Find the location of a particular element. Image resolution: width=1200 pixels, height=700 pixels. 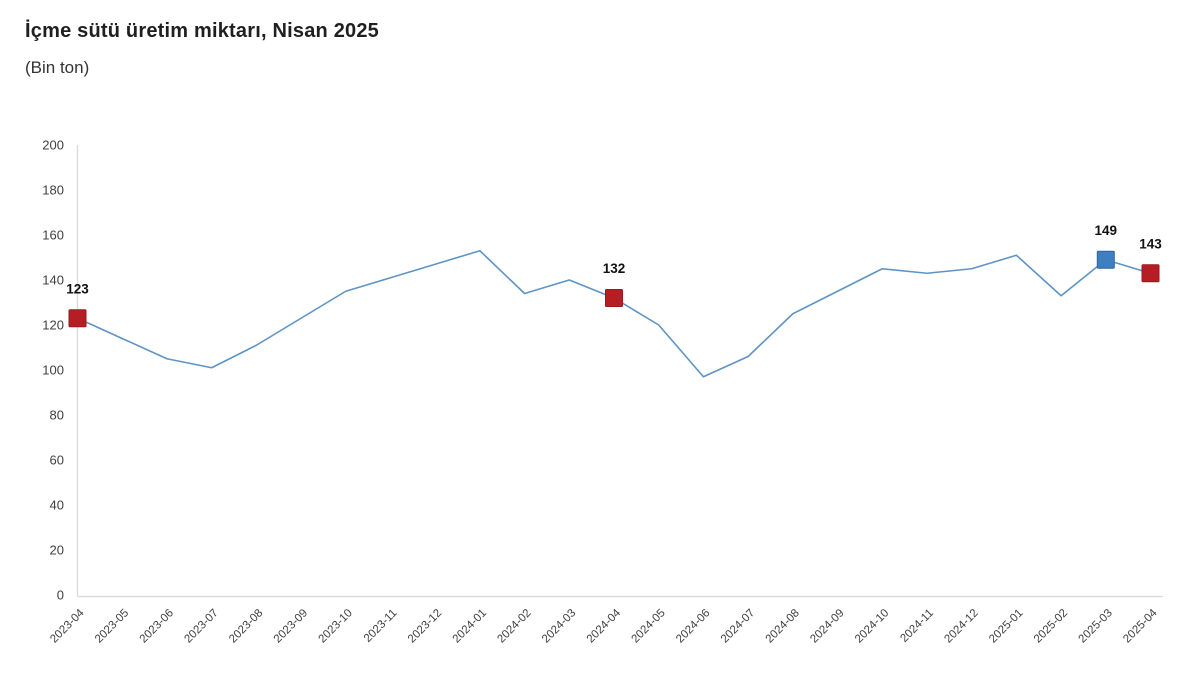

x-tick-label: 2025-04 is located at coordinates (1140, 626).